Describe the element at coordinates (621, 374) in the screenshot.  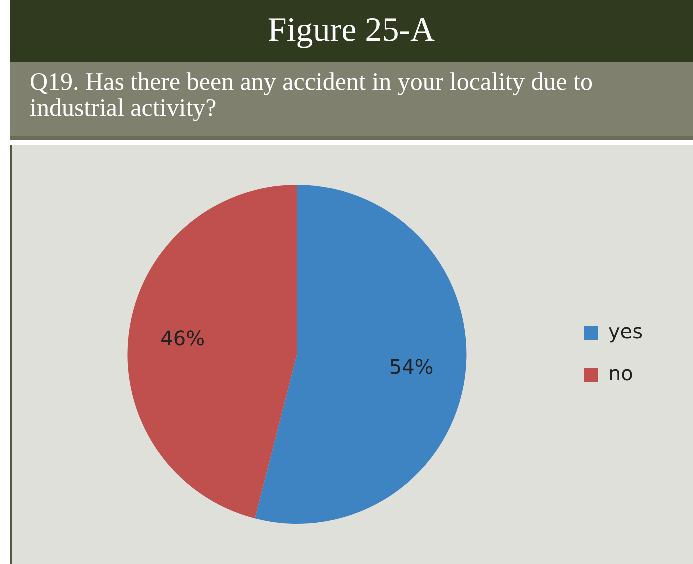
I see `legend-label: no` at that location.